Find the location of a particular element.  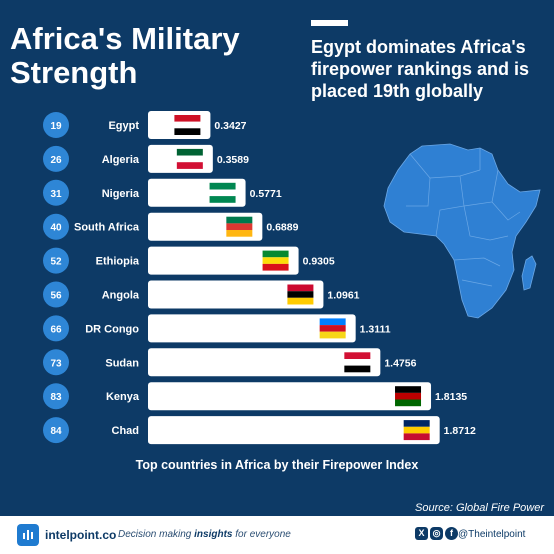

value-label: 1.0961 is located at coordinates (343, 296).